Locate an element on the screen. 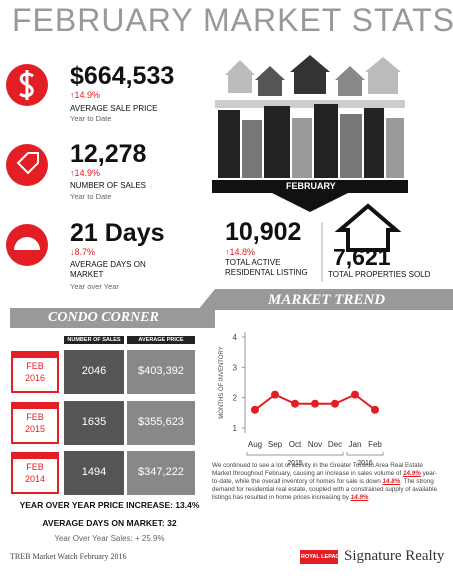 The width and height of the screenshot is (453, 578). row-sales: 1494 is located at coordinates (94, 472).